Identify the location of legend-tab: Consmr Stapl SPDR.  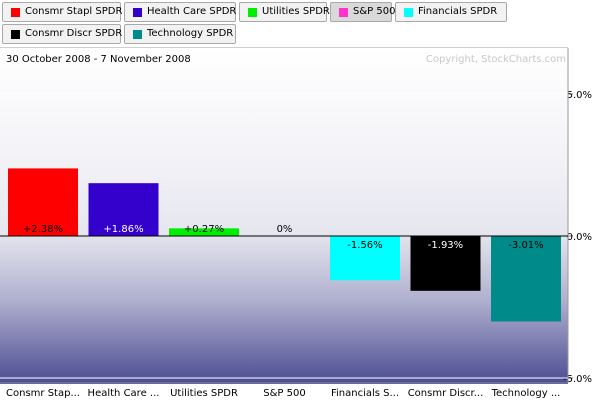
(62, 12).